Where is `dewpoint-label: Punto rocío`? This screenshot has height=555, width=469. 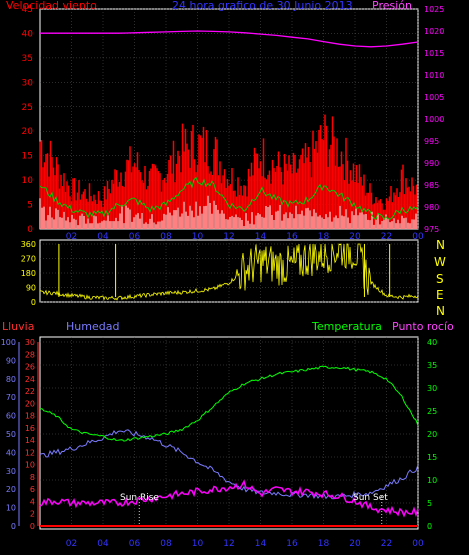 dewpoint-label: Punto rocío is located at coordinates (423, 326).